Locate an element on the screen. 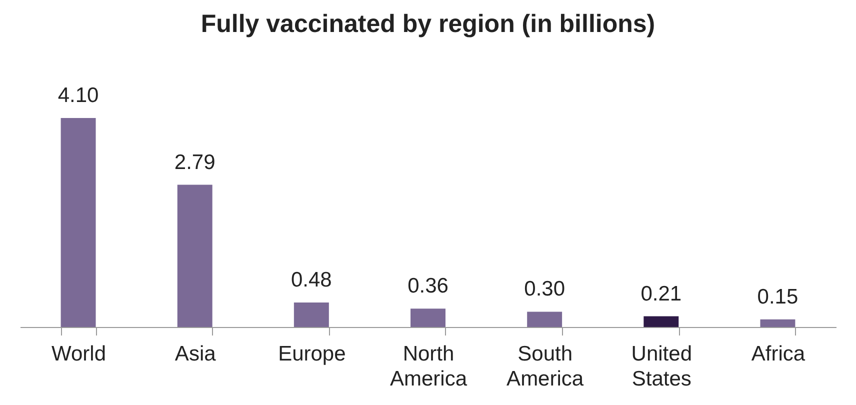 The width and height of the screenshot is (856, 405). x-tick-label: World is located at coordinates (79, 354).